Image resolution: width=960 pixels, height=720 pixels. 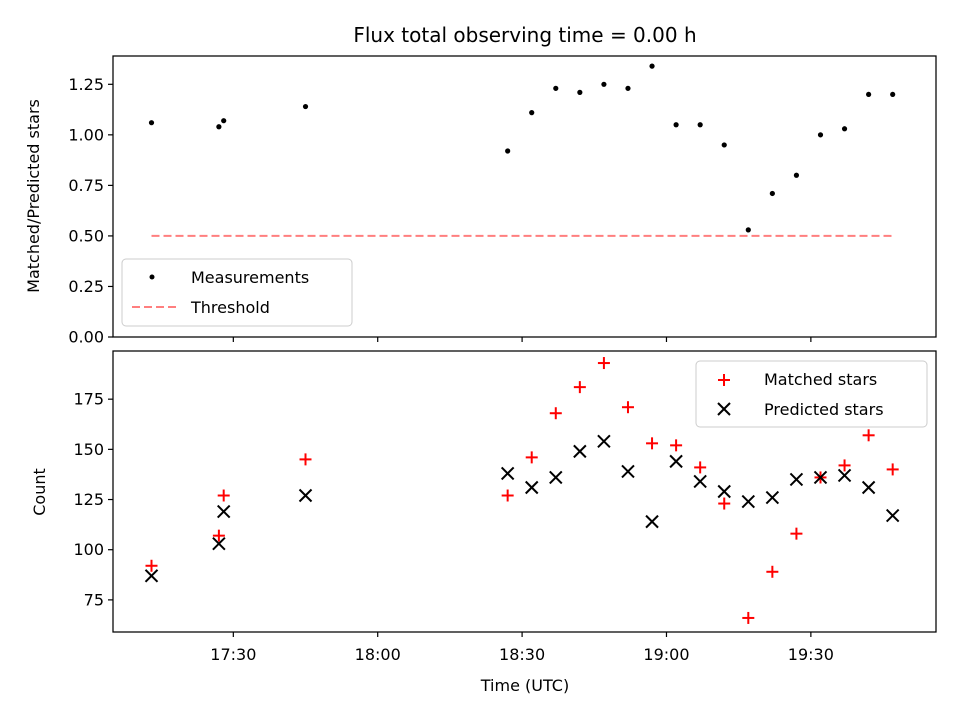 What do you see at coordinates (86, 286) in the screenshot?
I see `top-ytick-label: 0.25` at bounding box center [86, 286].